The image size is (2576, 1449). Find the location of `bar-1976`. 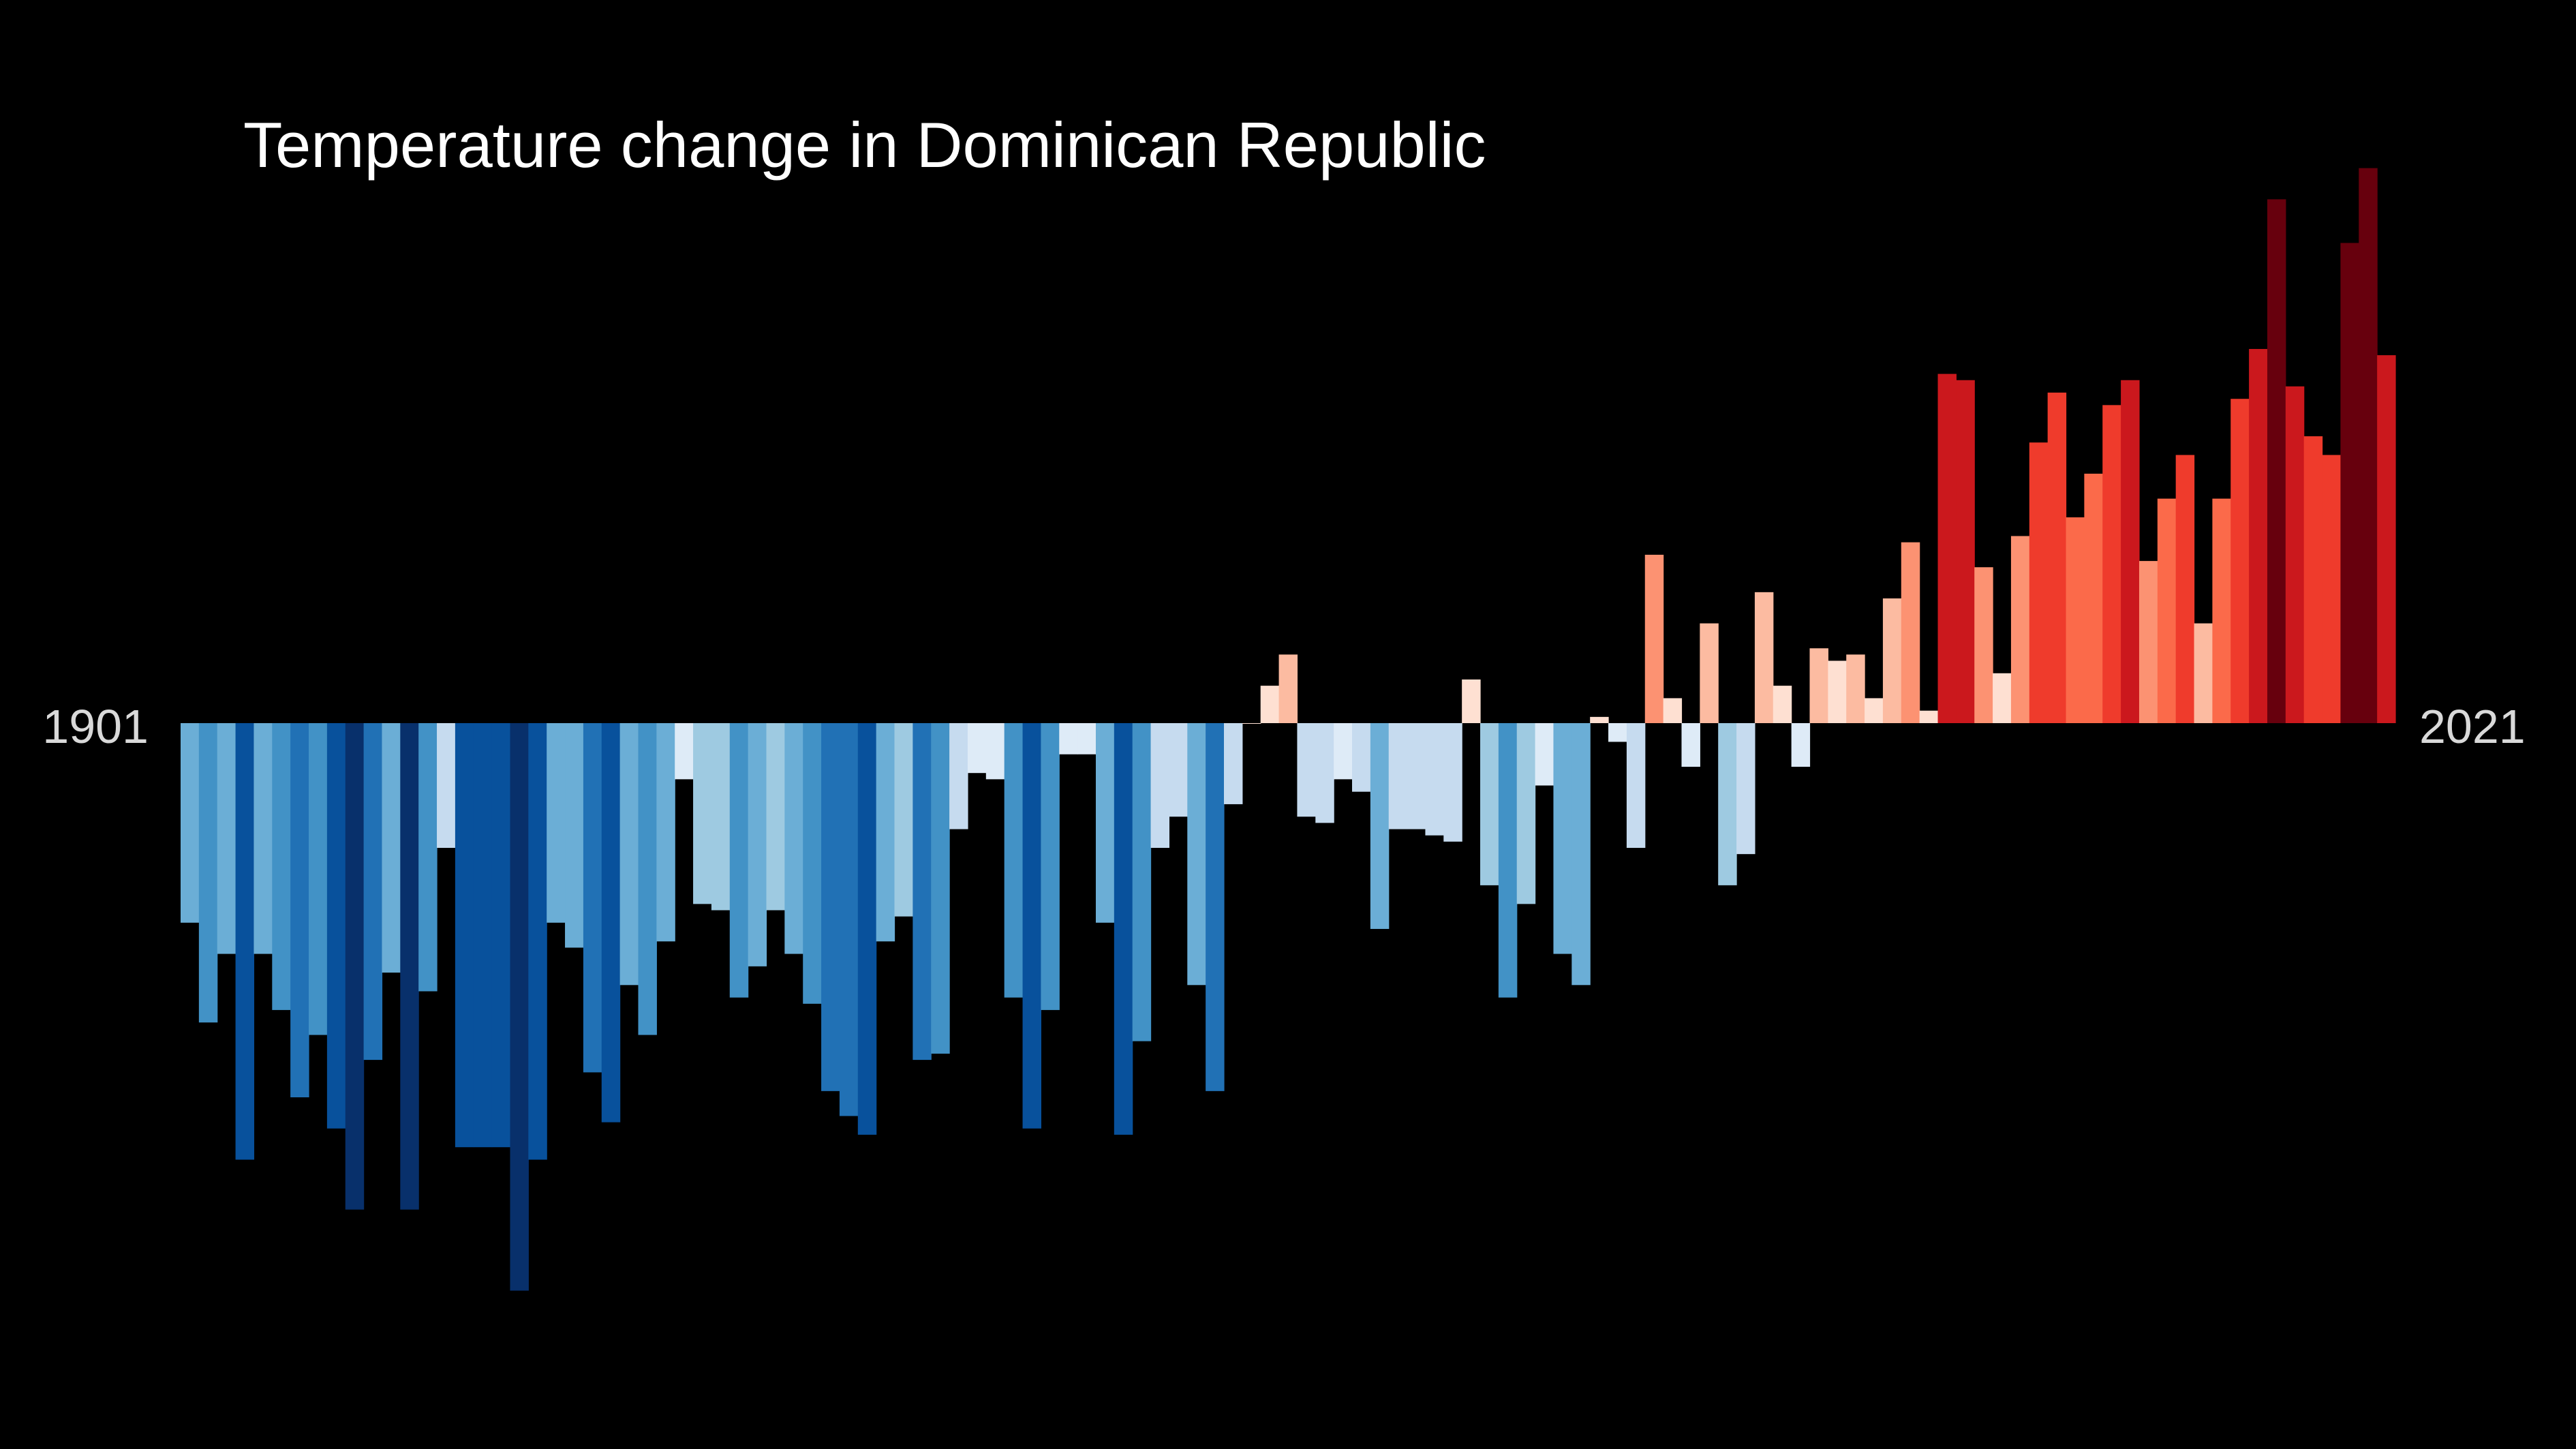

bar-1976 is located at coordinates (1562, 839).